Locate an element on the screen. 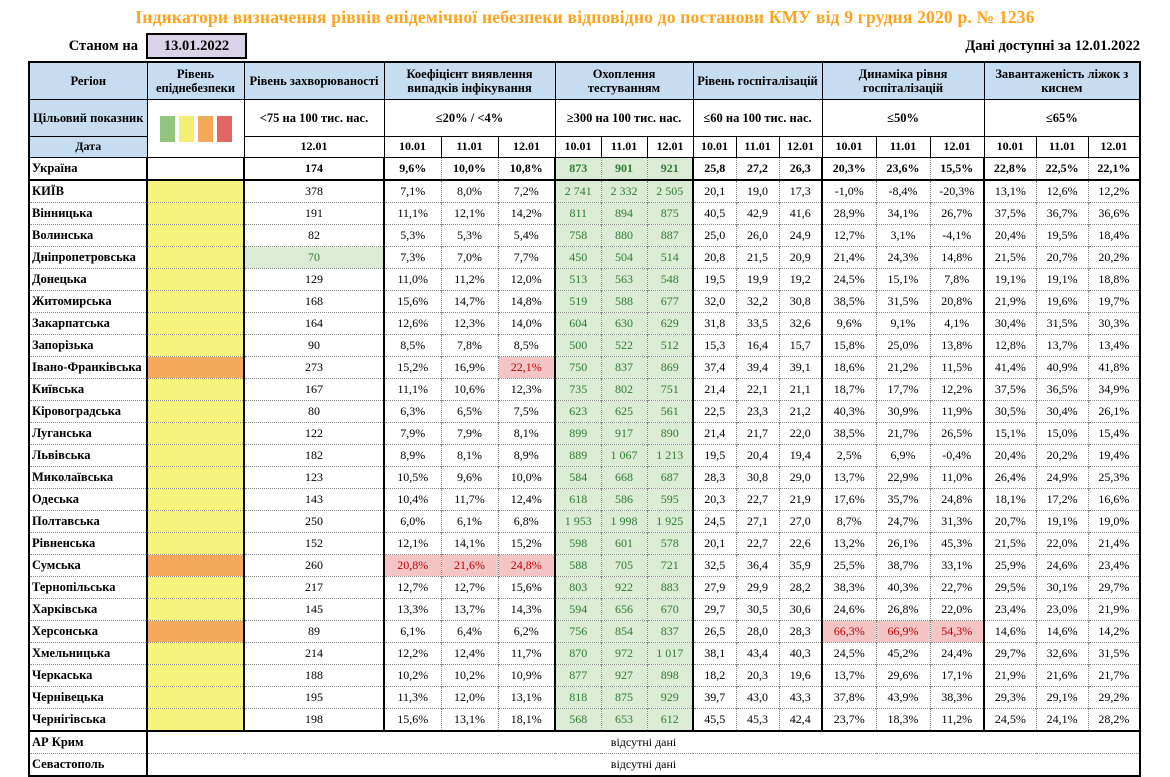  beds-cell: 23,4% is located at coordinates (1010, 609).